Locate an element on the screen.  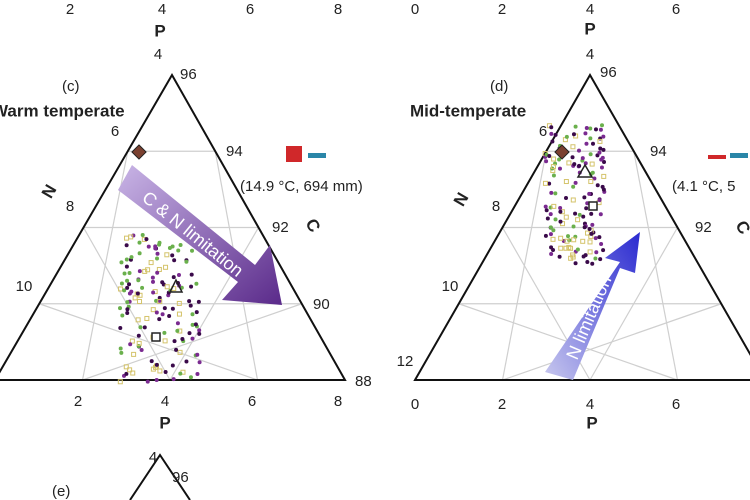
tick-label: 10 is located at coordinates (450, 286).